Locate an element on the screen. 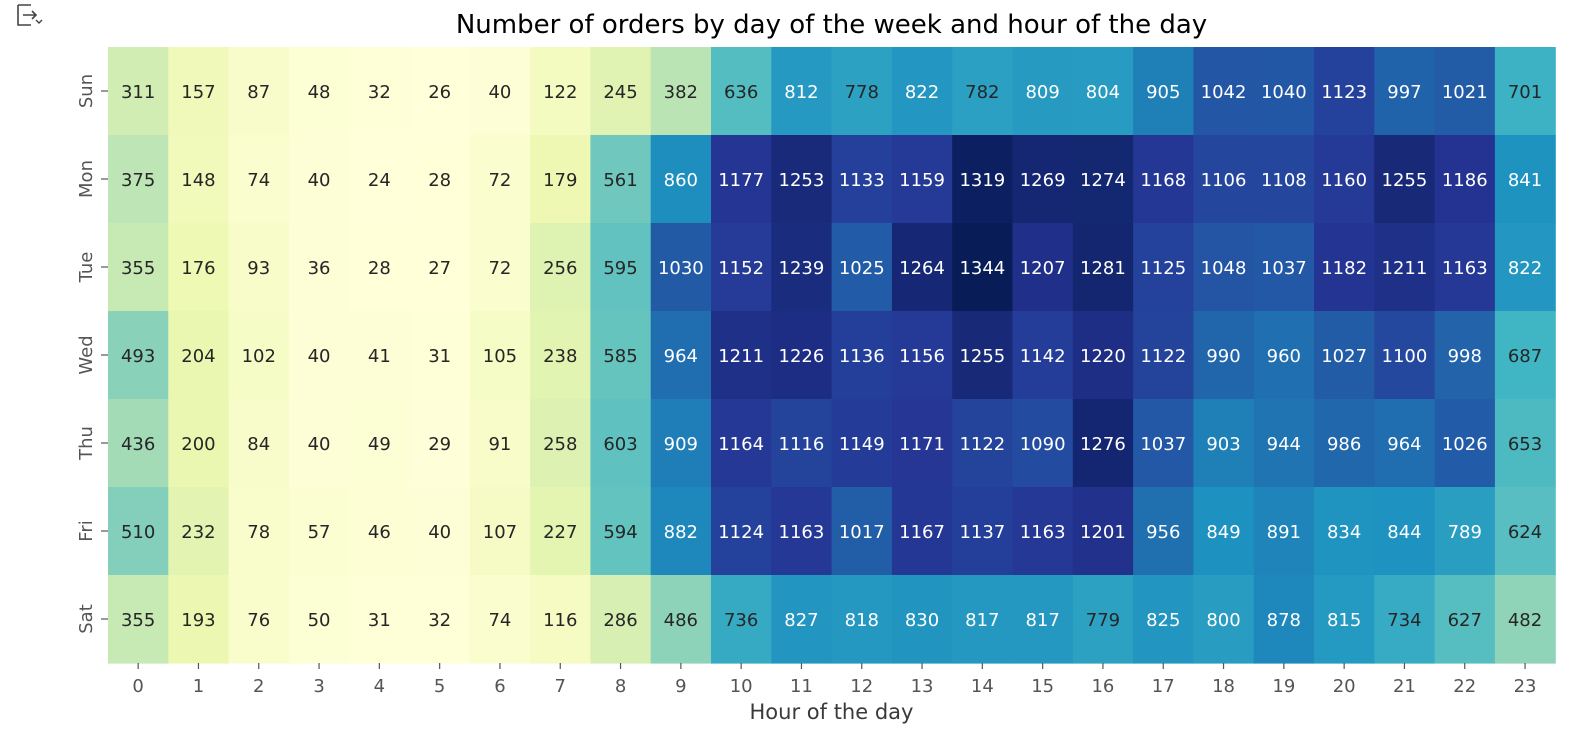 Image resolution: width=1587 pixels, height=747 pixels. cell-value-label: 909 is located at coordinates (681, 444).